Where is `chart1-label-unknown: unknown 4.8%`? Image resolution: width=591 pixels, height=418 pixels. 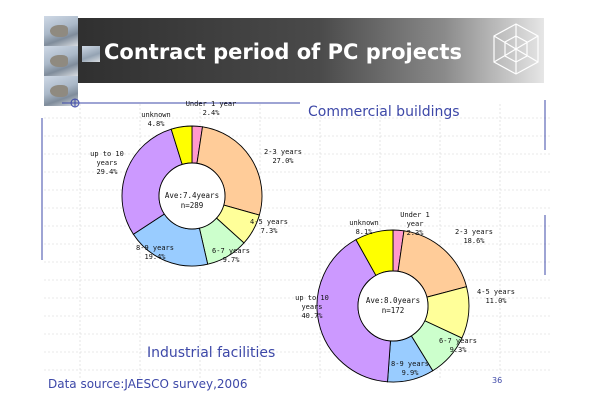
chart1-label-unknown: unknown 4.8% is located at coordinates (156, 119).